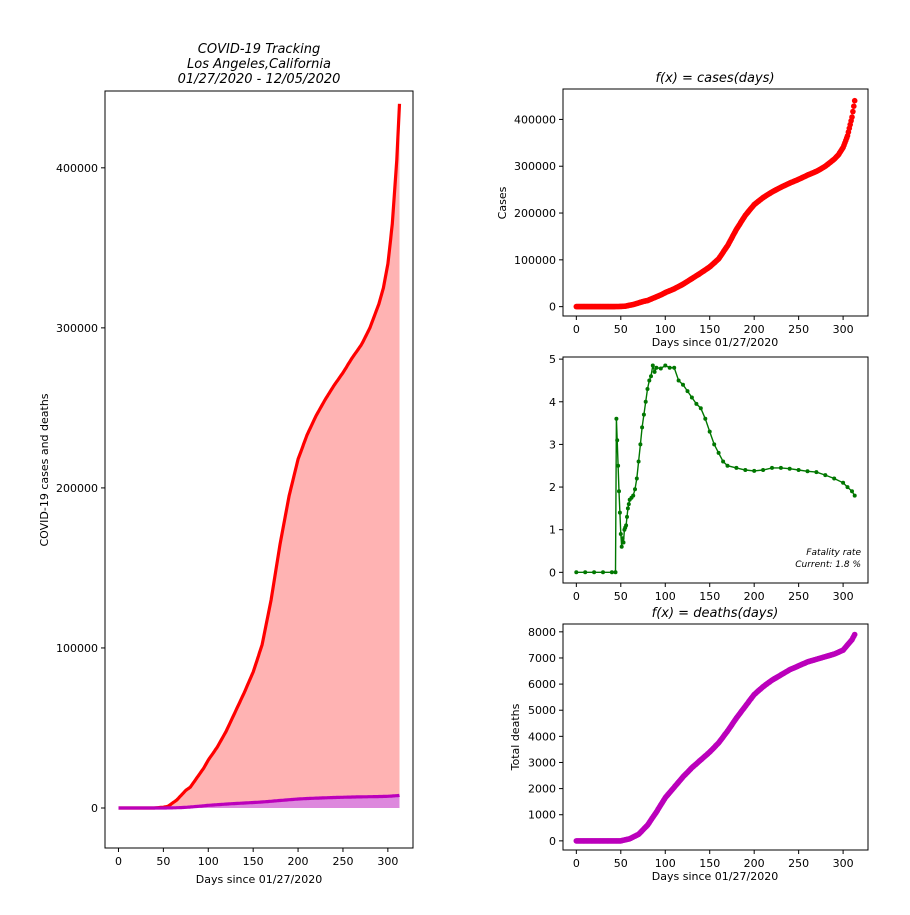  What do you see at coordinates (77, 328) in the screenshot?
I see `main-ytick-label: 300000` at bounding box center [77, 328].